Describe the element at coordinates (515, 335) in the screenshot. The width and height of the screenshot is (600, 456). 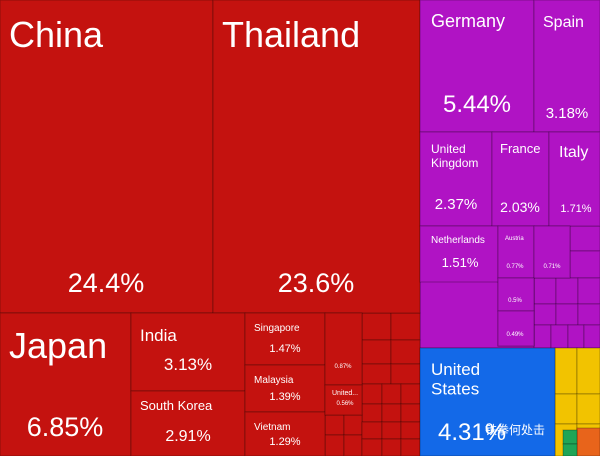
I see `tile-value-europe-cell-10: 0.49%` at that location.